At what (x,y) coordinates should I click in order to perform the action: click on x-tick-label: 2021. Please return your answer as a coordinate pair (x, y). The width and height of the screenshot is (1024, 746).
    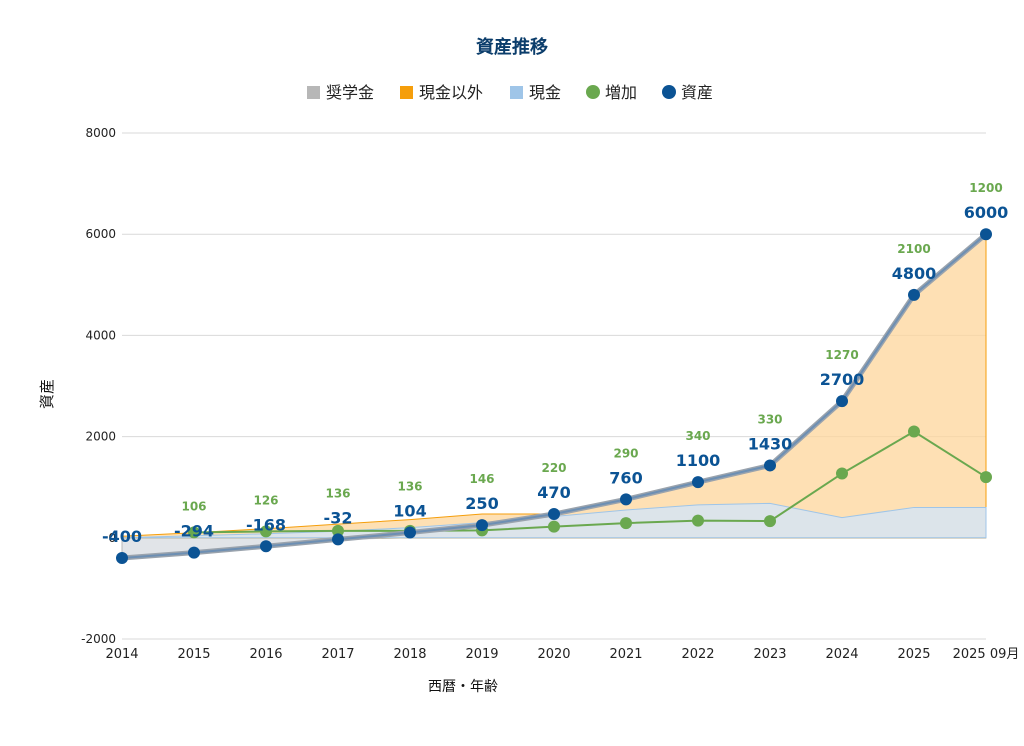
    Looking at the image, I should click on (625, 654).